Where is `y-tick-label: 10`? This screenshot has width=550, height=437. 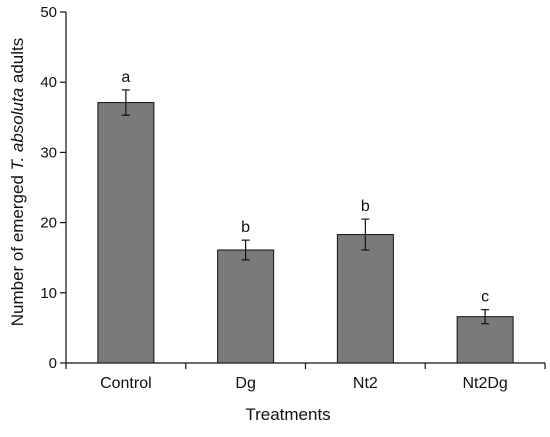
y-tick-label: 10 is located at coordinates (48, 293).